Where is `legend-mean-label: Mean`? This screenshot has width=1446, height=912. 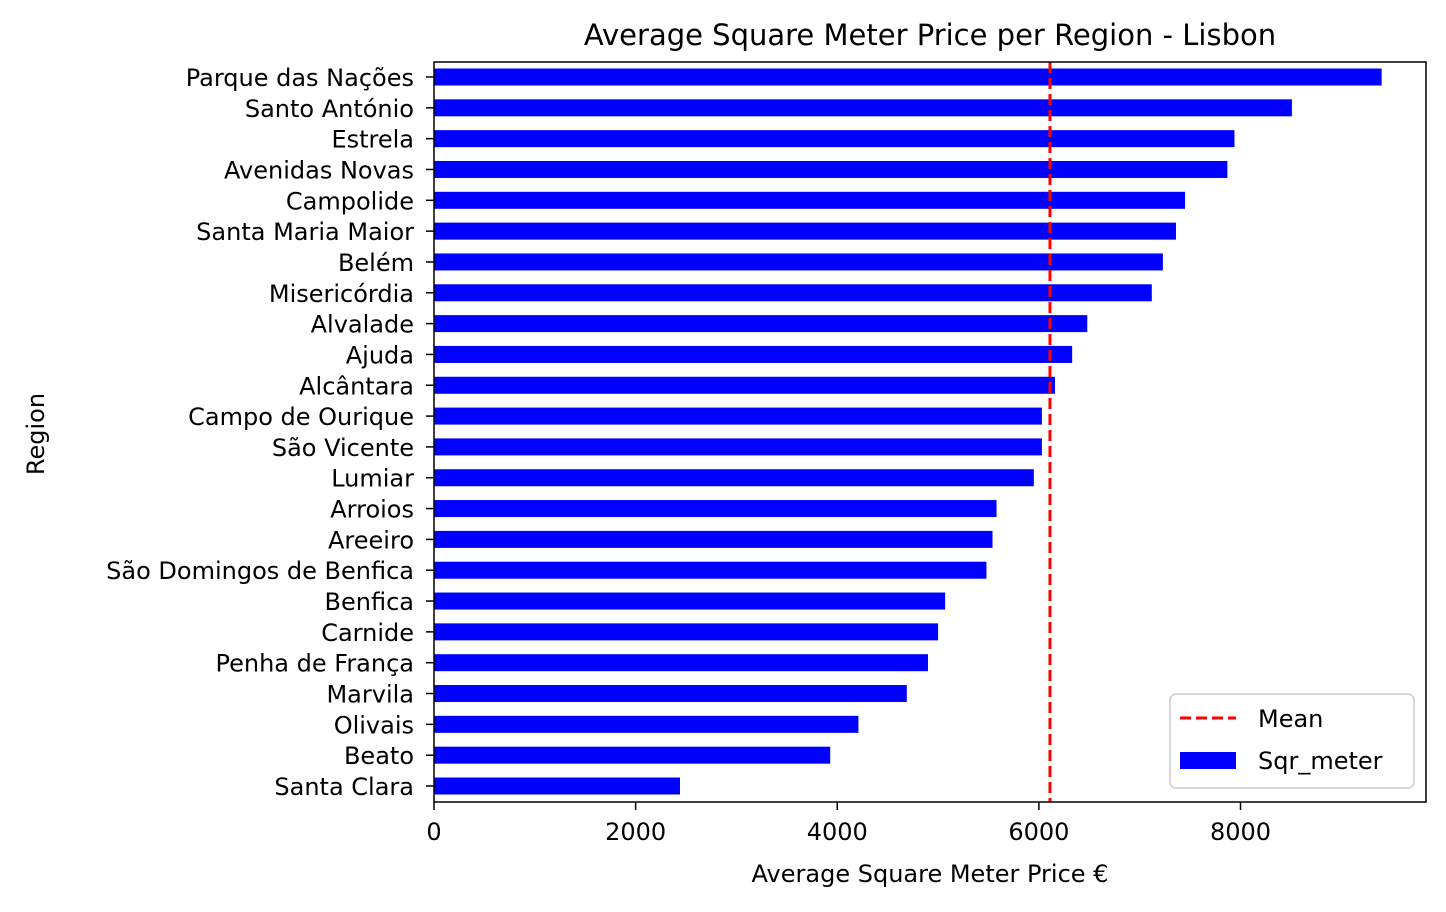 legend-mean-label: Mean is located at coordinates (1290, 719).